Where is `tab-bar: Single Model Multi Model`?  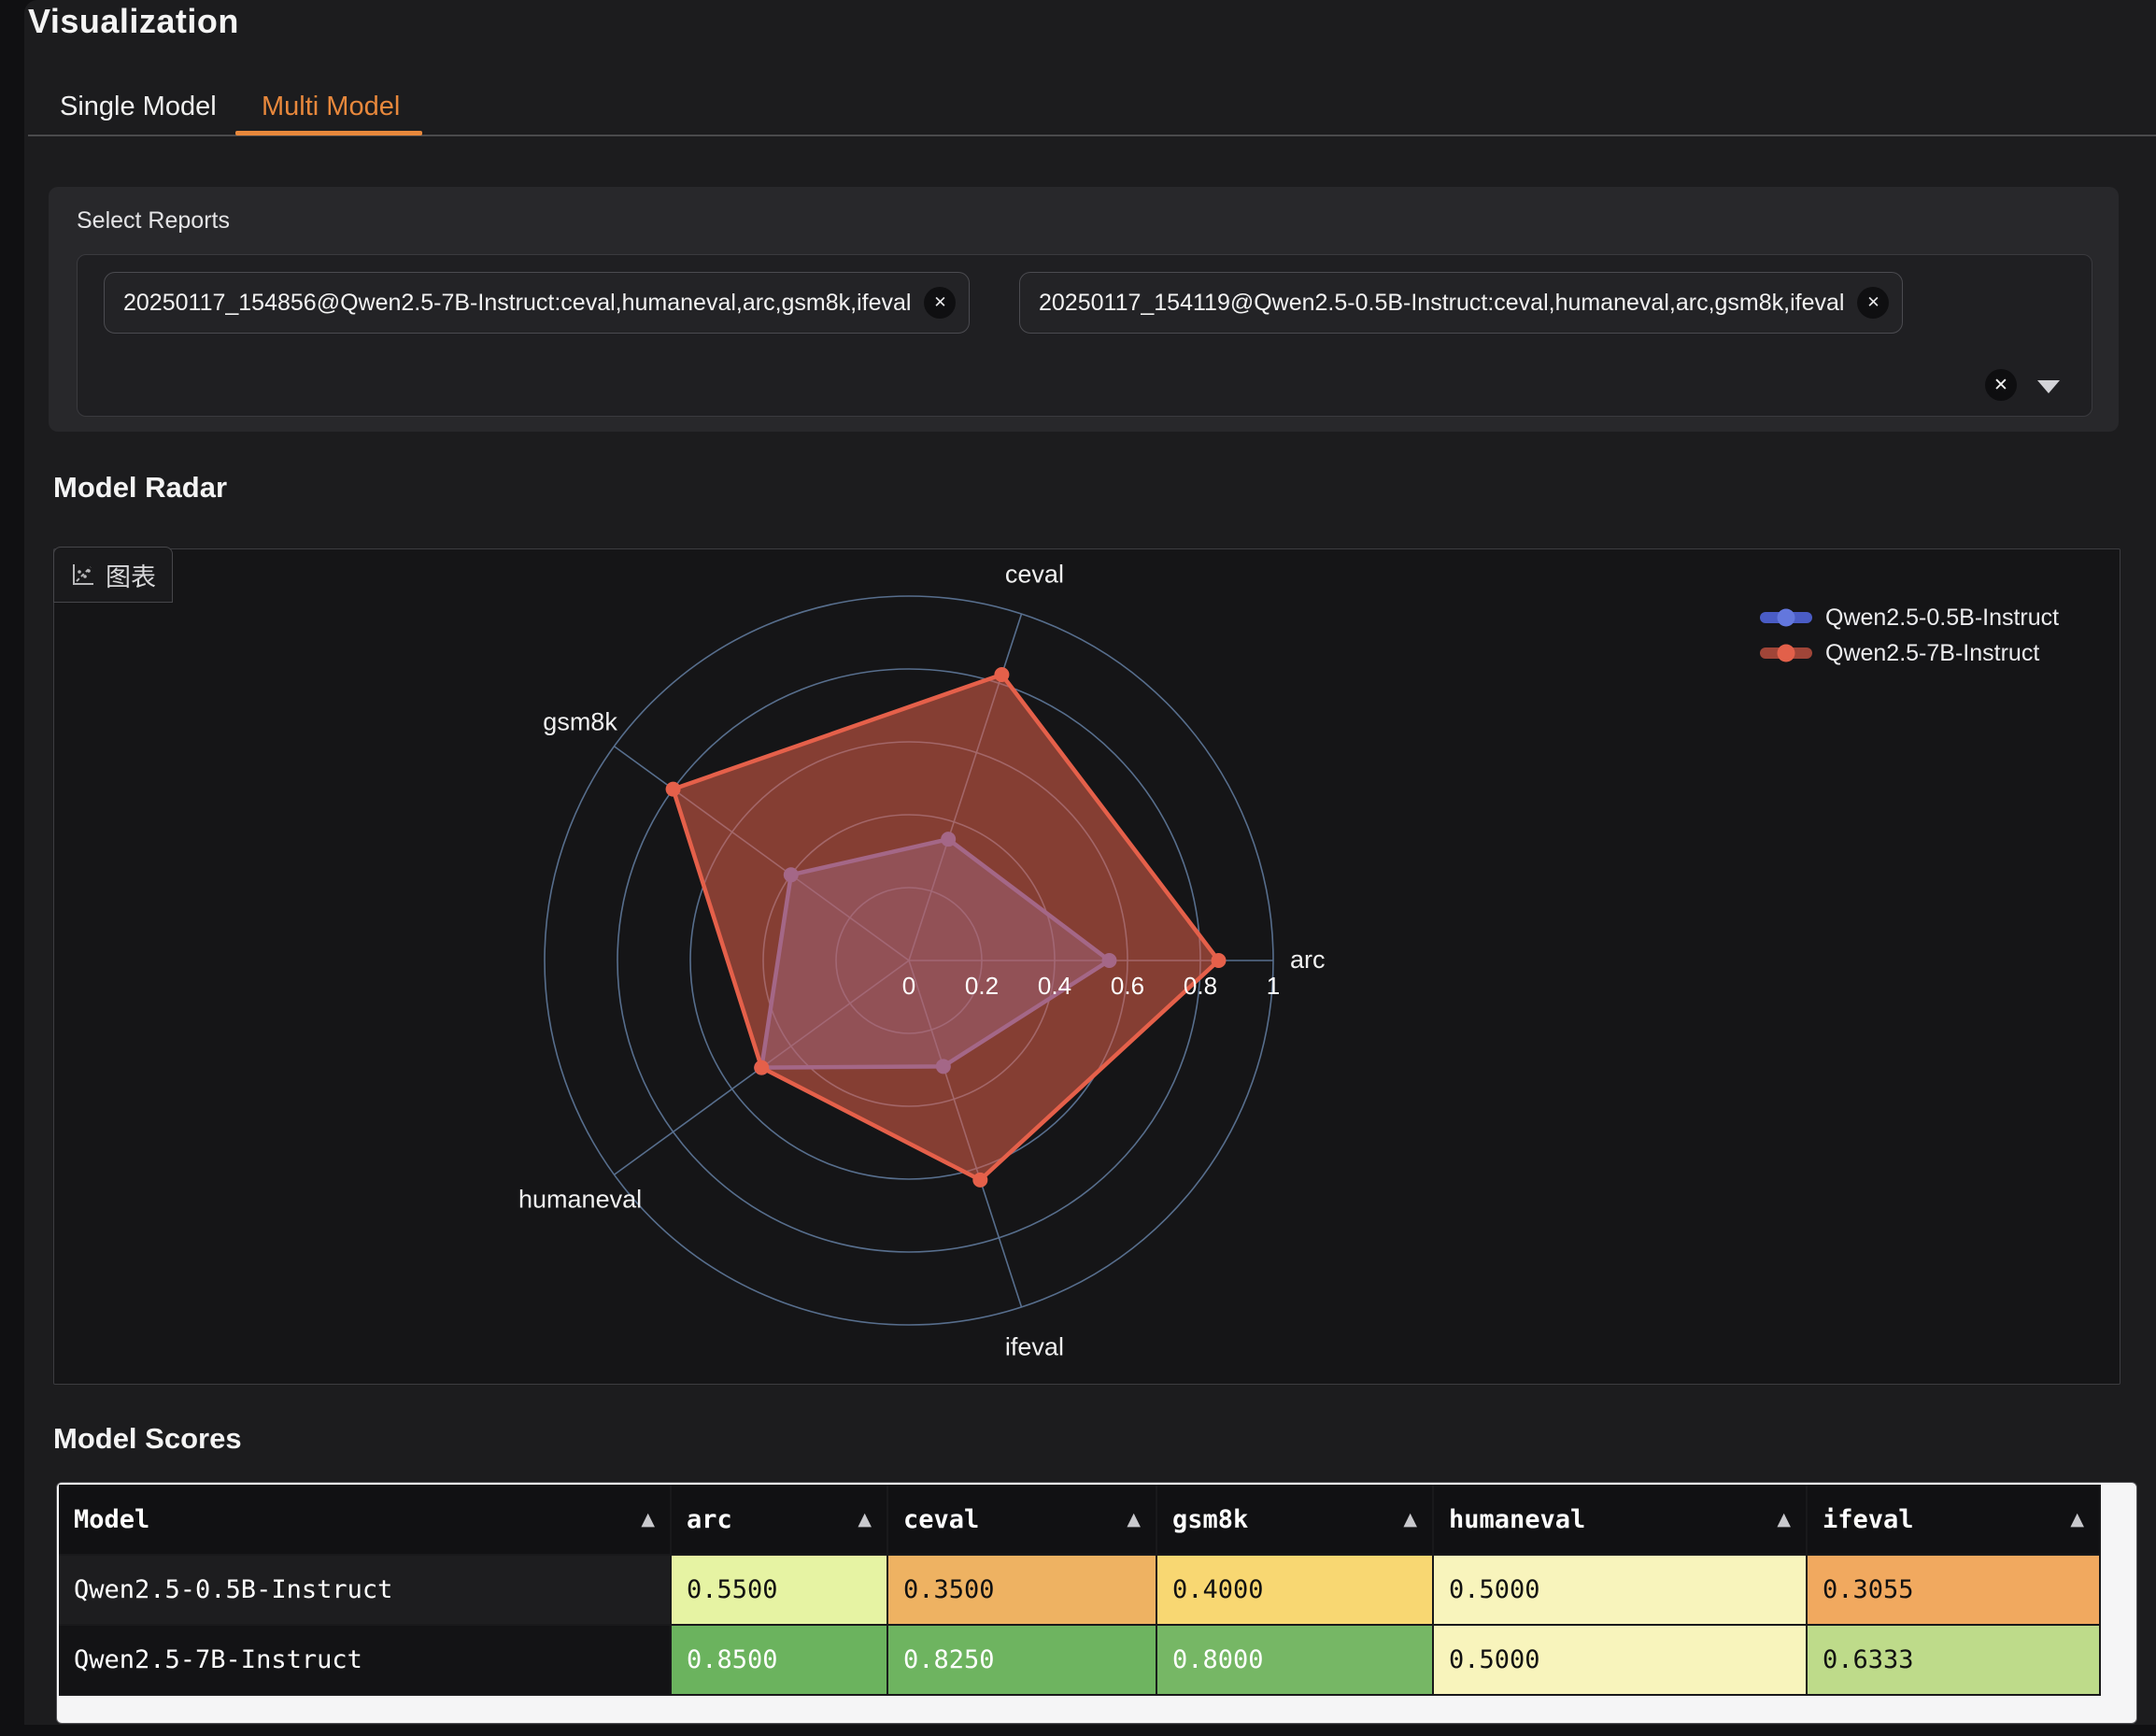
tab-bar: Single Model Multi Model is located at coordinates (1092, 109).